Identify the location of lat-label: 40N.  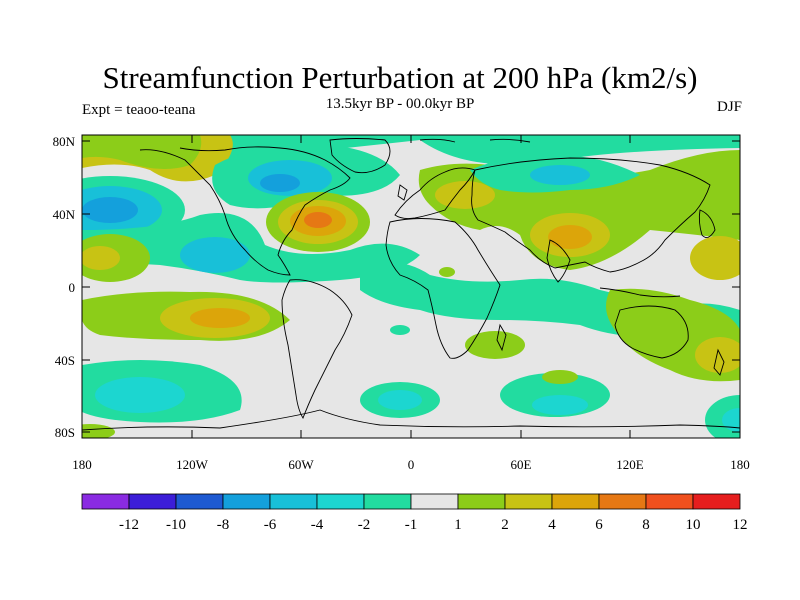
(64, 214).